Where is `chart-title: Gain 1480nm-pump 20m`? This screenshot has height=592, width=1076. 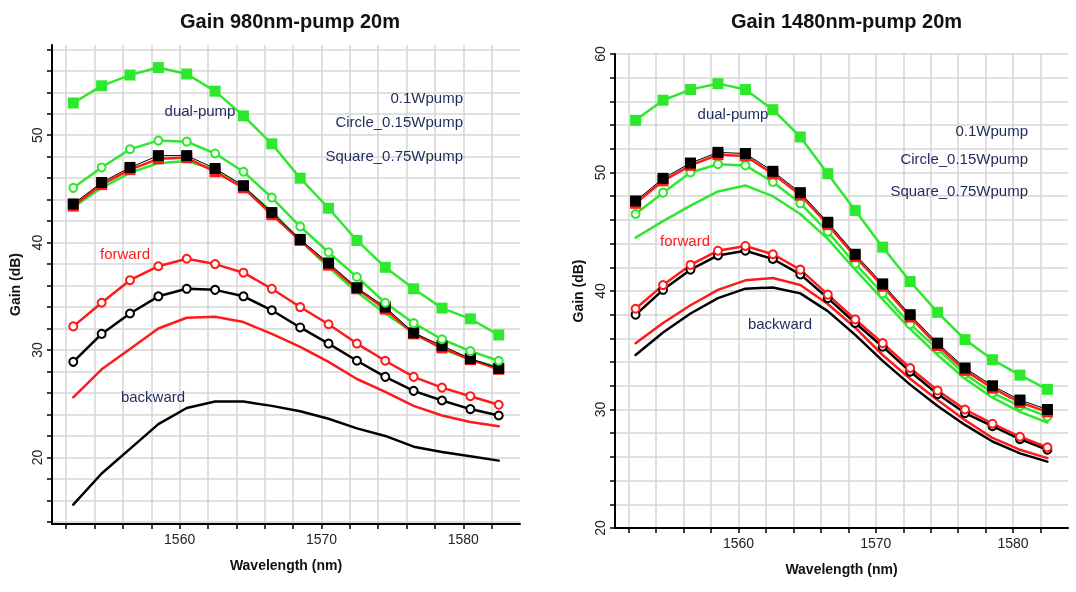
chart-title: Gain 1480nm-pump 20m is located at coordinates (846, 21).